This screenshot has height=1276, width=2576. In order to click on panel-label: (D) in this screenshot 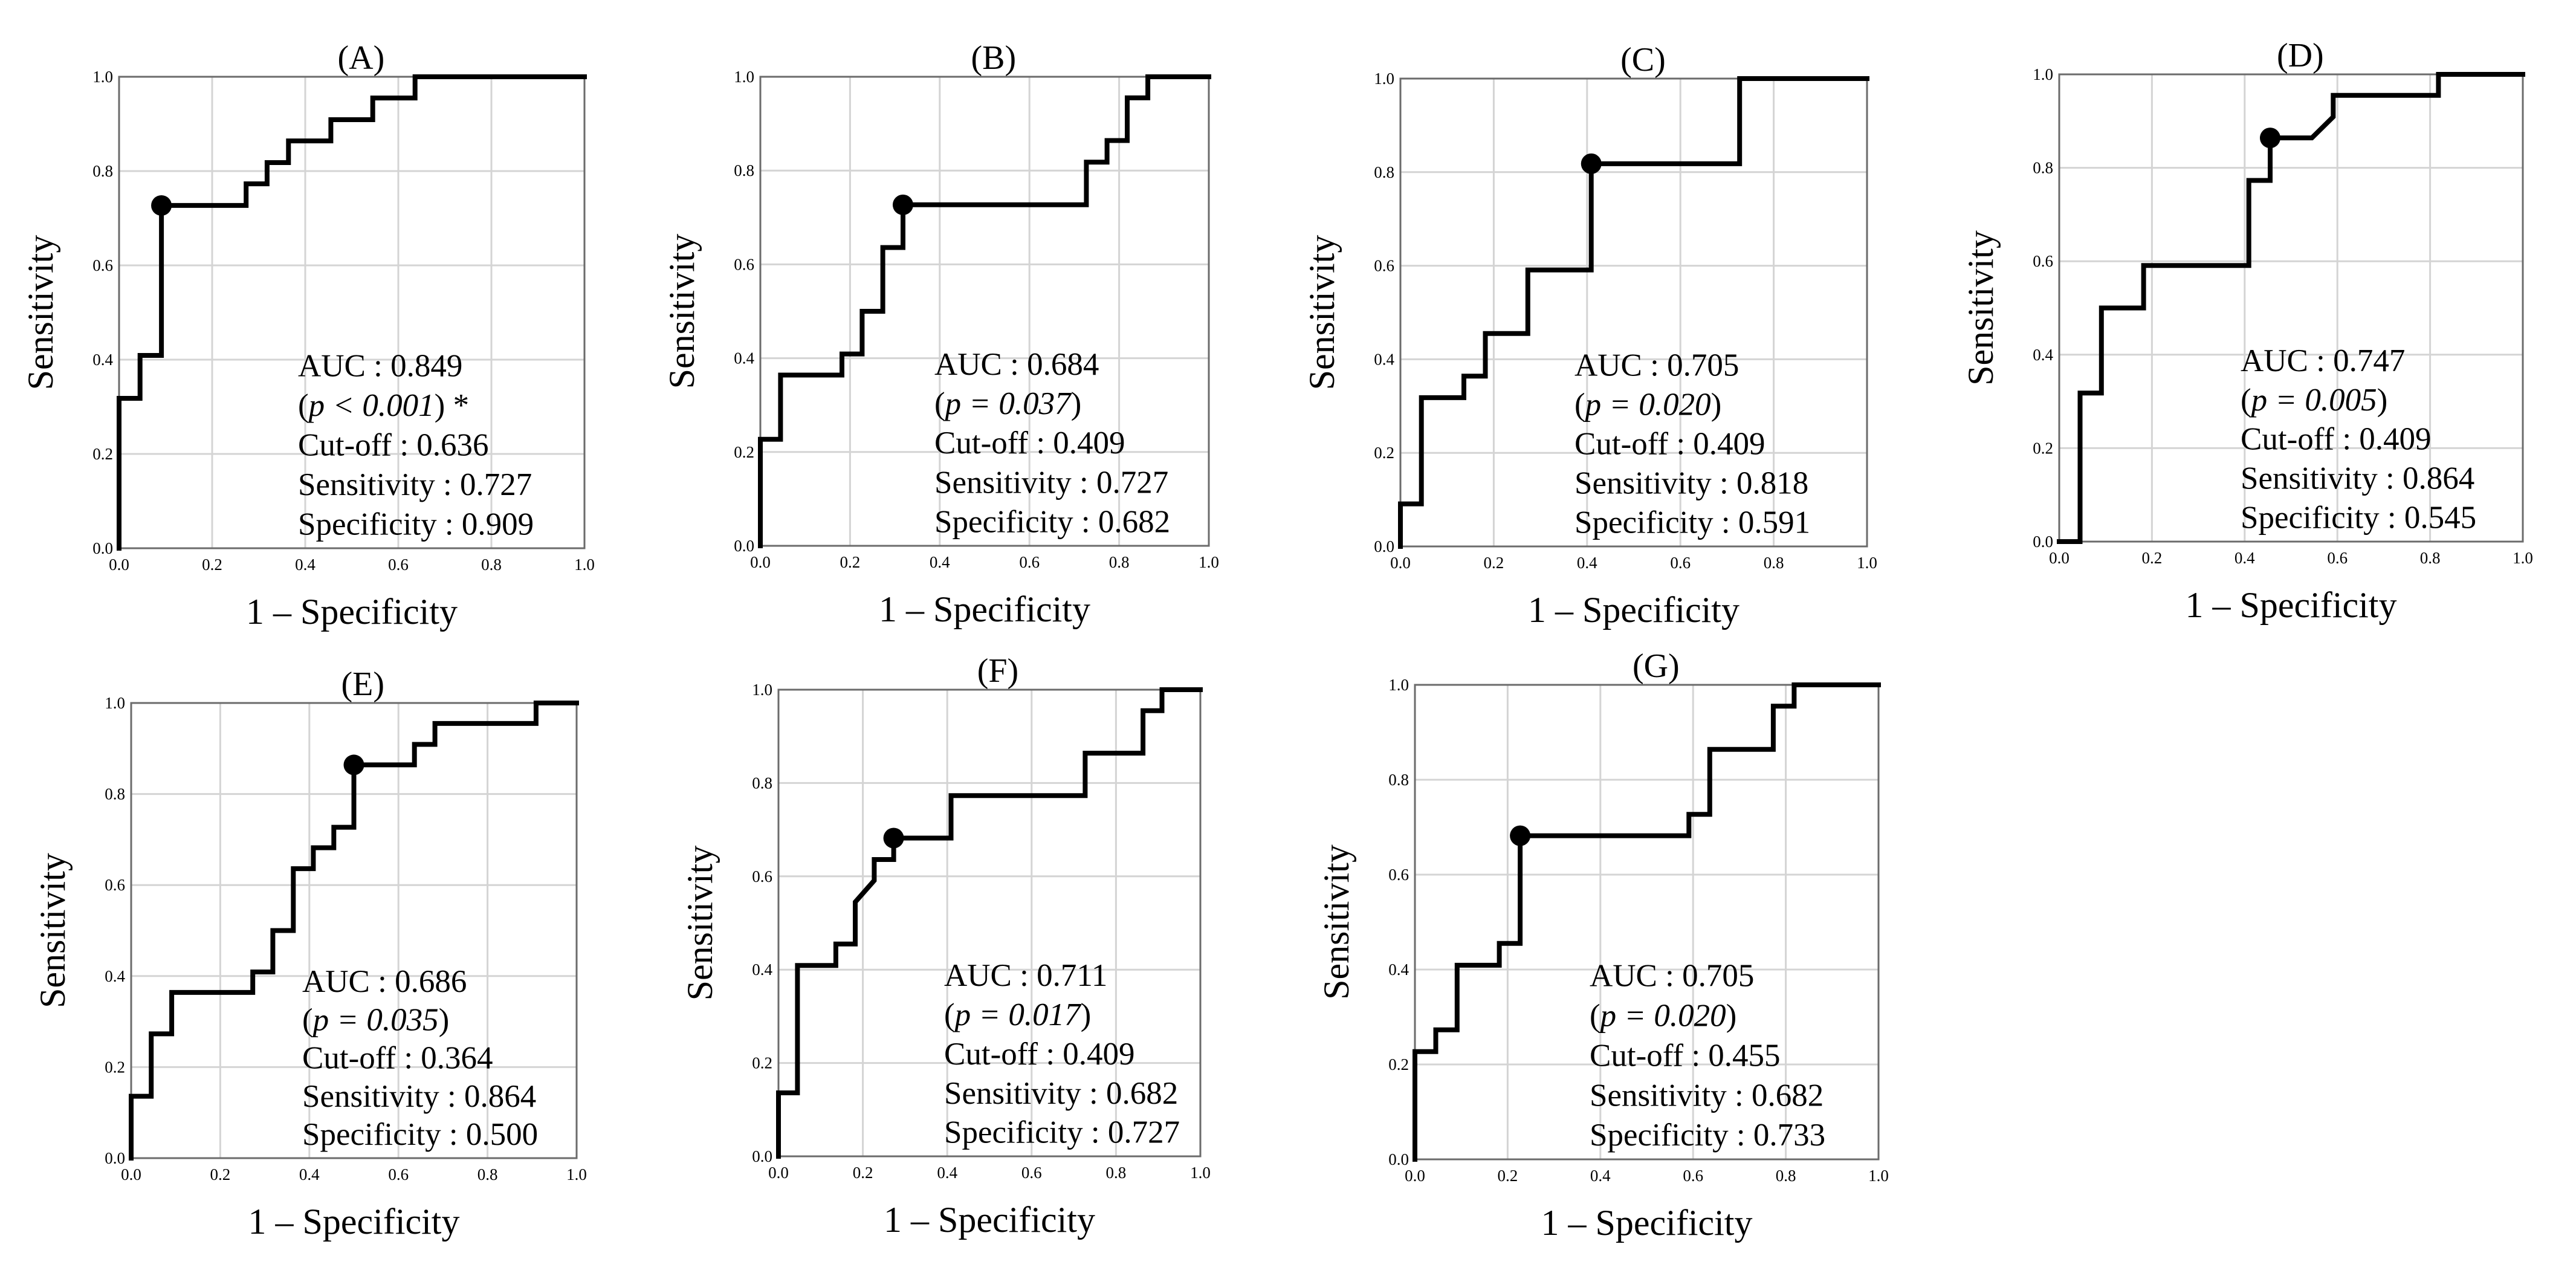, I will do `click(2300, 56)`.